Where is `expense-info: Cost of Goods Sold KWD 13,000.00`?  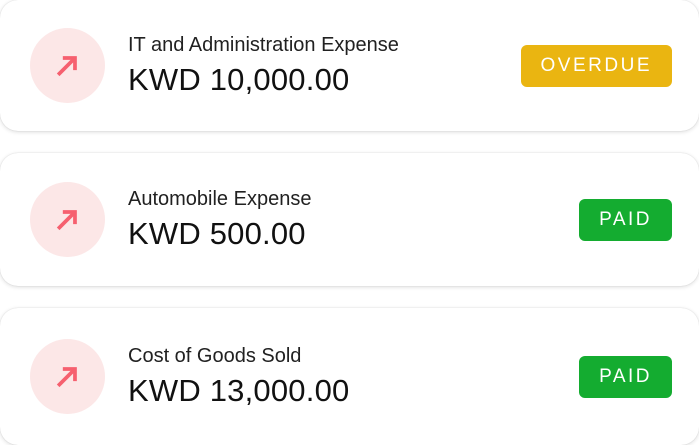
expense-info: Cost of Goods Sold KWD 13,000.00 is located at coordinates (238, 376).